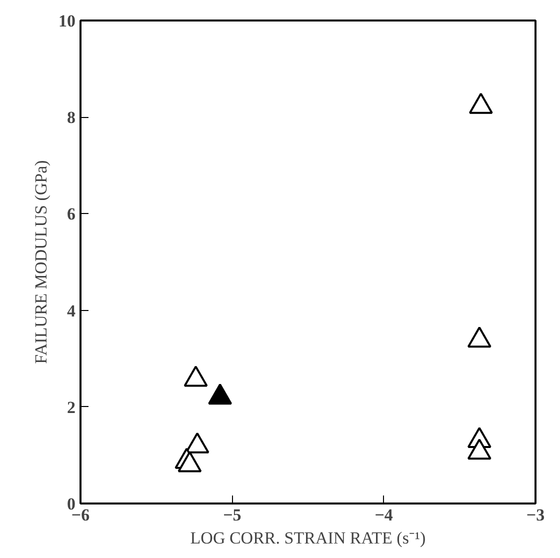 This screenshot has height=558, width=560. I want to click on y-tick-label: 8, so click(71, 118).